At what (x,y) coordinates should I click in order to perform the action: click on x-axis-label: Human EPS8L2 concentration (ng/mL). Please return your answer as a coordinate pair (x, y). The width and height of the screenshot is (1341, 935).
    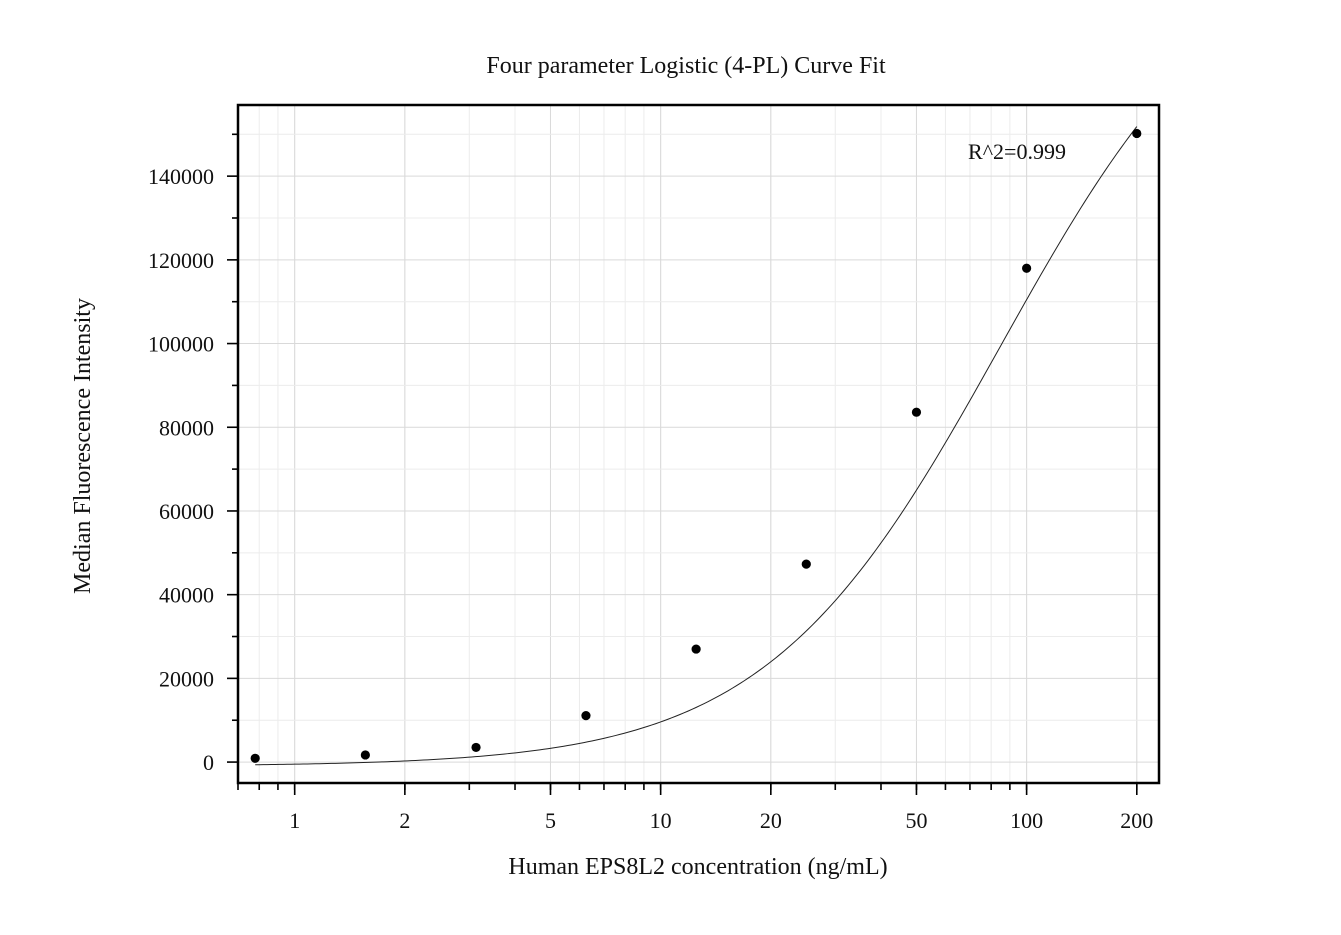
    Looking at the image, I should click on (697, 867).